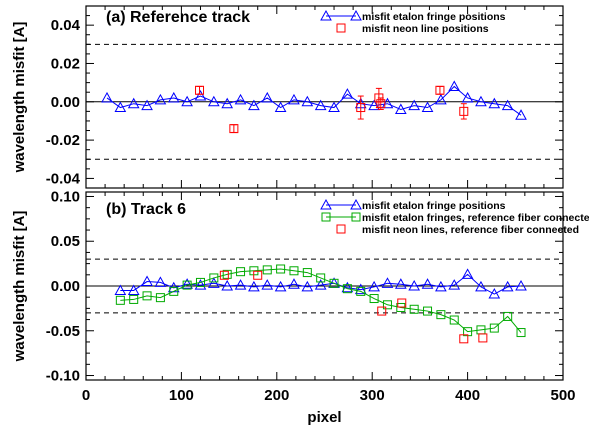  I want to click on x-tick-label: 300, so click(372, 395).